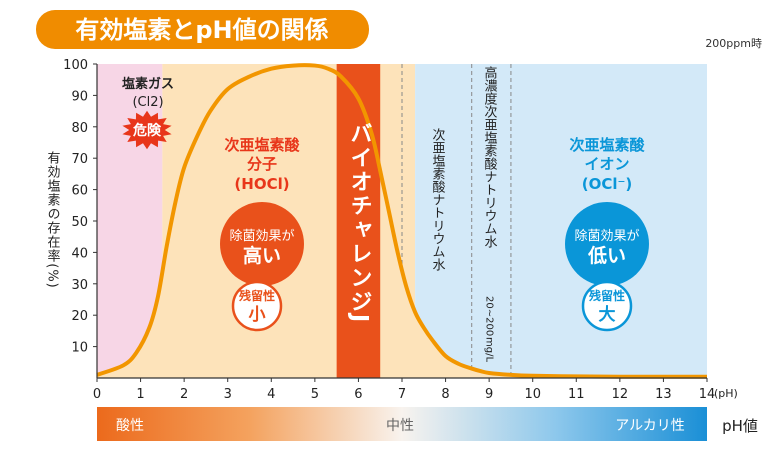 The width and height of the screenshot is (780, 455). What do you see at coordinates (489, 316) in the screenshot?
I see `naocl-high-range: 20~200` at bounding box center [489, 316].